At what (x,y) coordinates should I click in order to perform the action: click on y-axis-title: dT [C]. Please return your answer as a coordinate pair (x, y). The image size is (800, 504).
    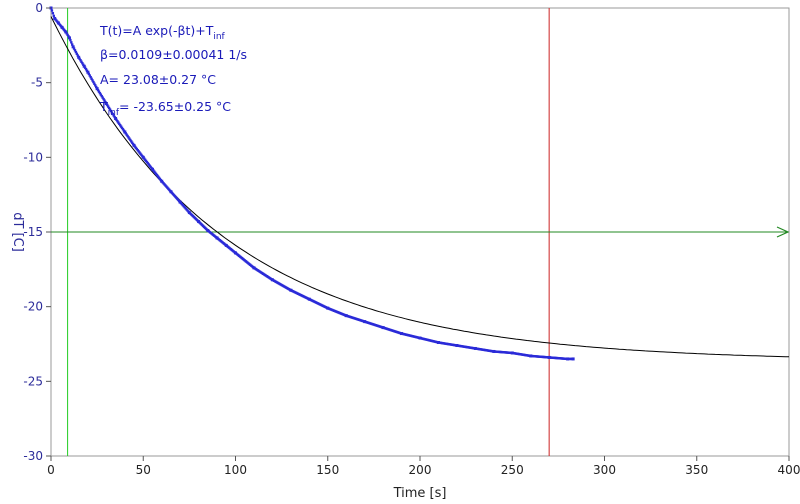
    Looking at the image, I should click on (17, 232).